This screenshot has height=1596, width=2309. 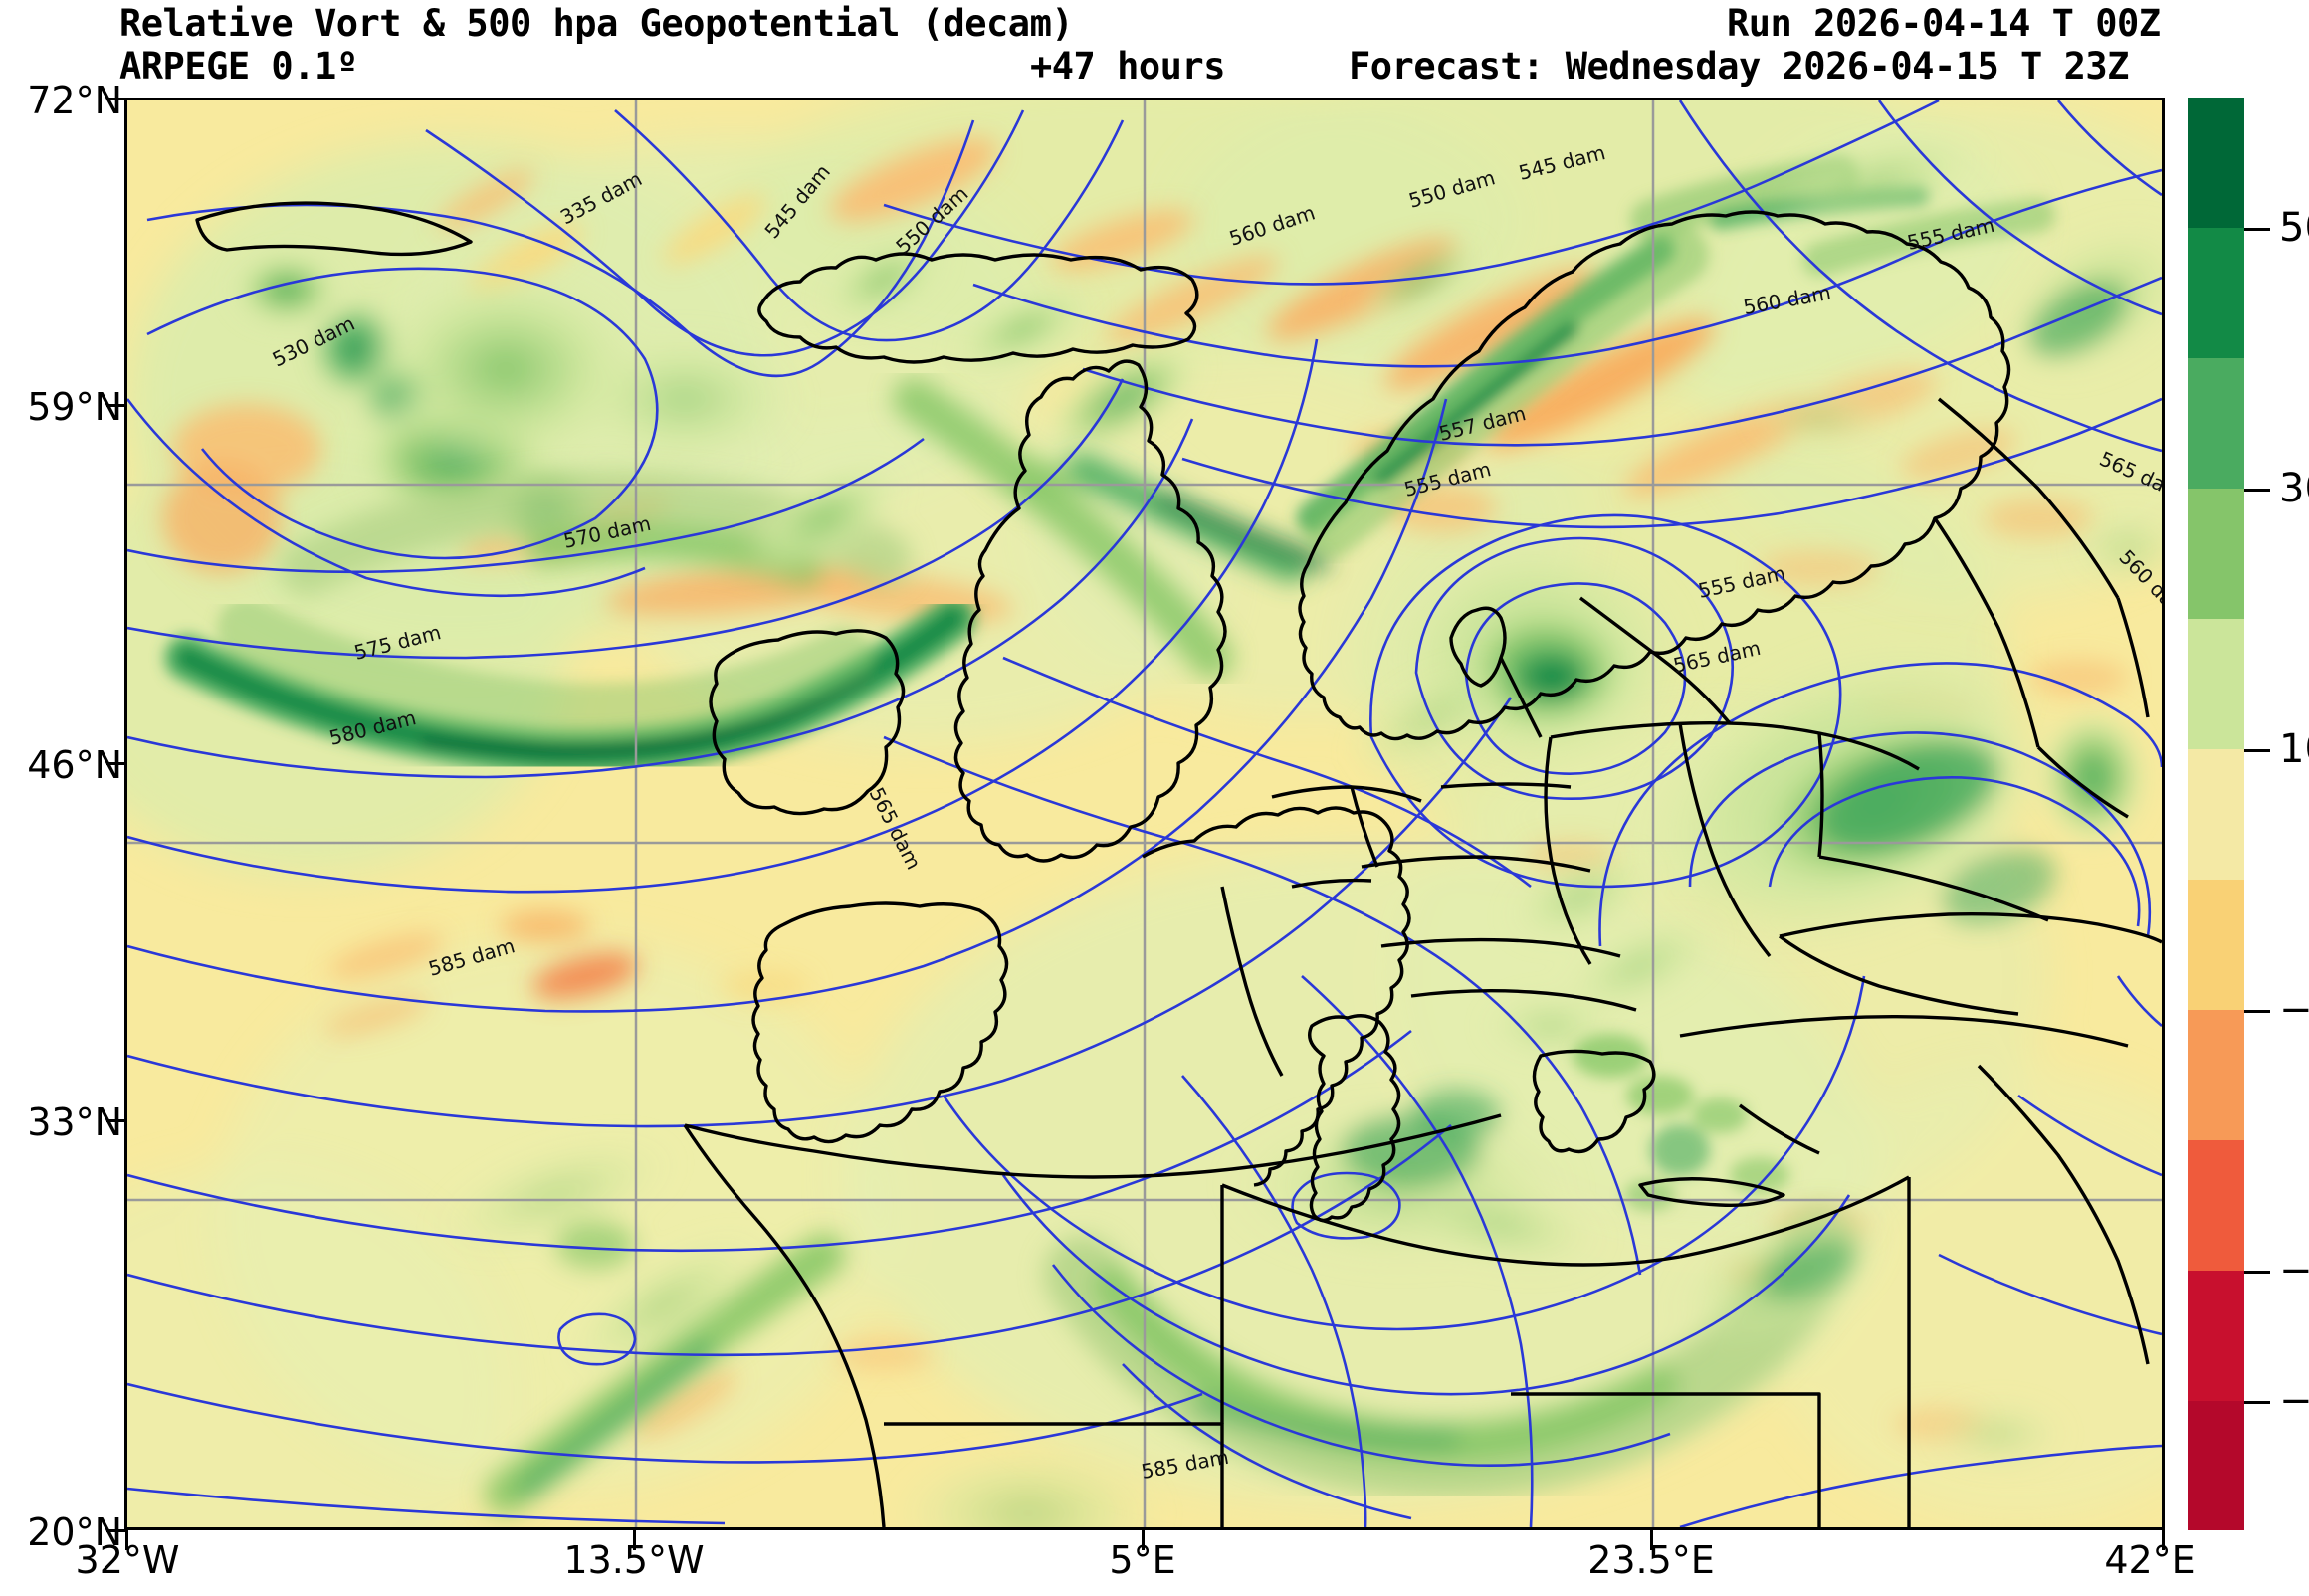 What do you see at coordinates (75, 101) in the screenshot?
I see `y-tick-label-72n: 72°N` at bounding box center [75, 101].